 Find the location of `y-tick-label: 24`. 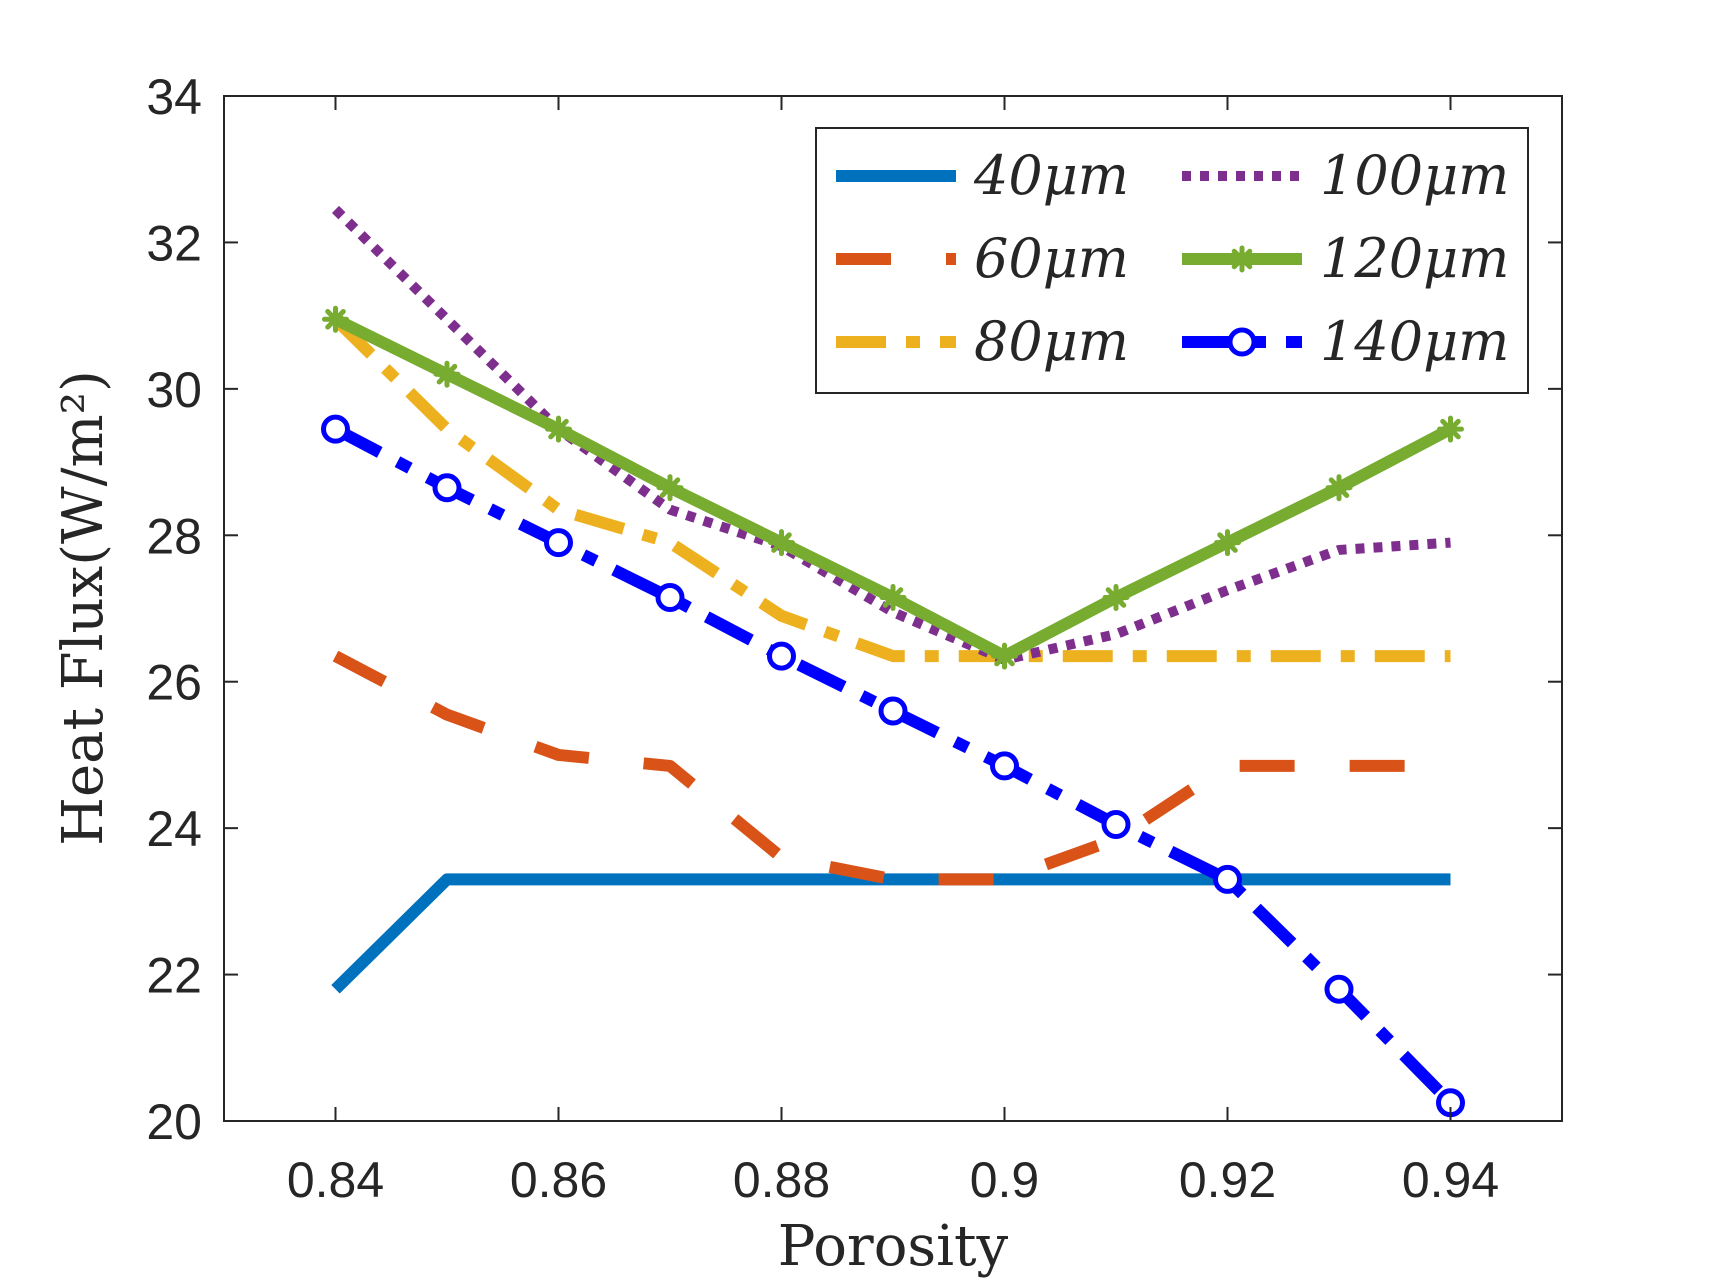

y-tick-label: 24 is located at coordinates (174, 829).